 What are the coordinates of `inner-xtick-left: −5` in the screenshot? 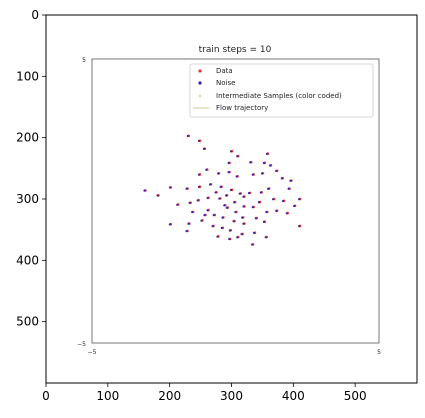 It's located at (92, 352).